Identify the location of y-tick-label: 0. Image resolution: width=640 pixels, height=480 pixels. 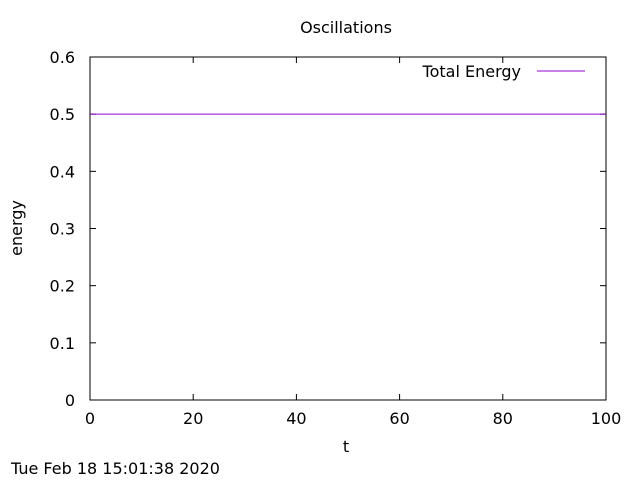
(70, 400).